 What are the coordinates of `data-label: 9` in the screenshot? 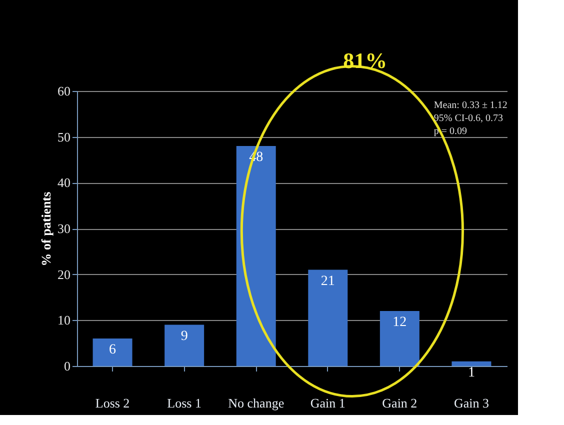 It's located at (184, 336).